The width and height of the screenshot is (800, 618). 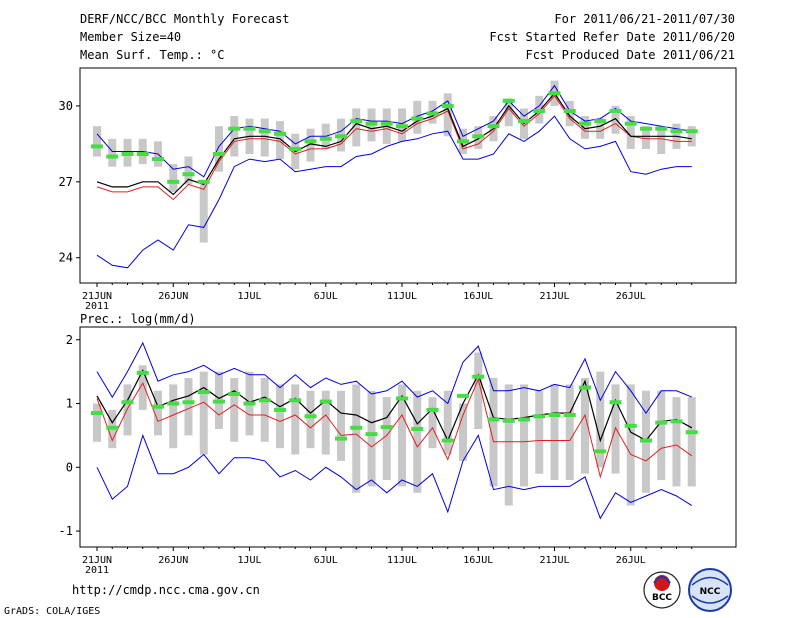 I want to click on header-start-date: Fcst Started Refer Date 2011/06/20, so click(x=612, y=37).